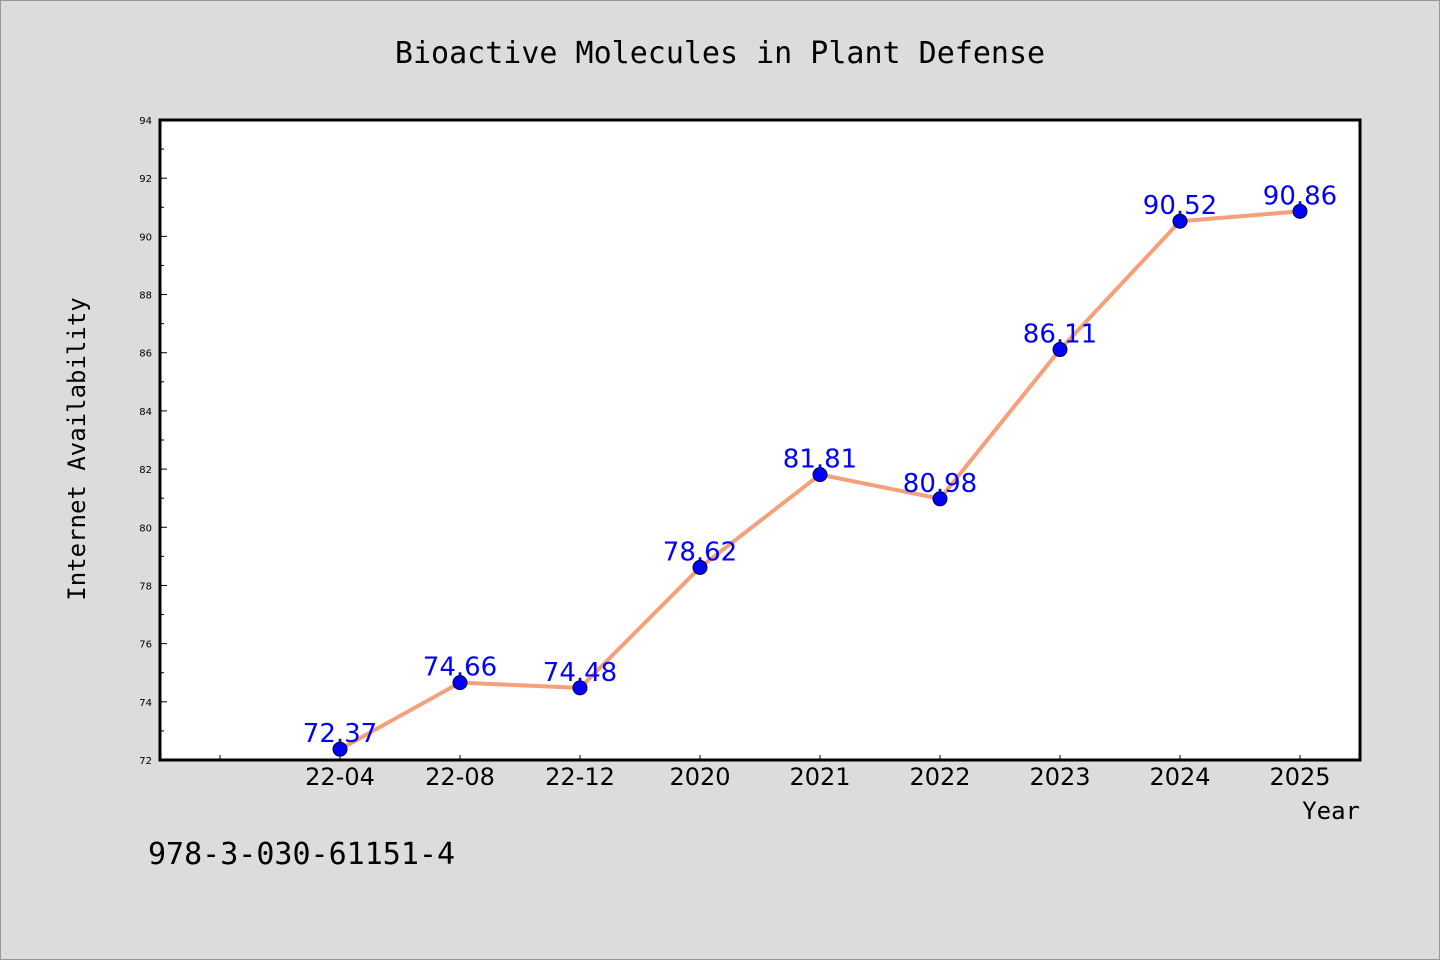  I want to click on x-tick-label: 2021, so click(819, 777).